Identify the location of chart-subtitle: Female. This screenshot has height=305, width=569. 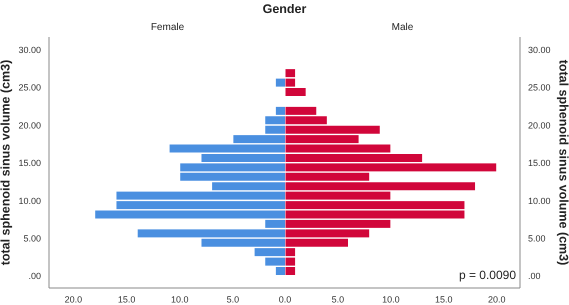
(168, 27).